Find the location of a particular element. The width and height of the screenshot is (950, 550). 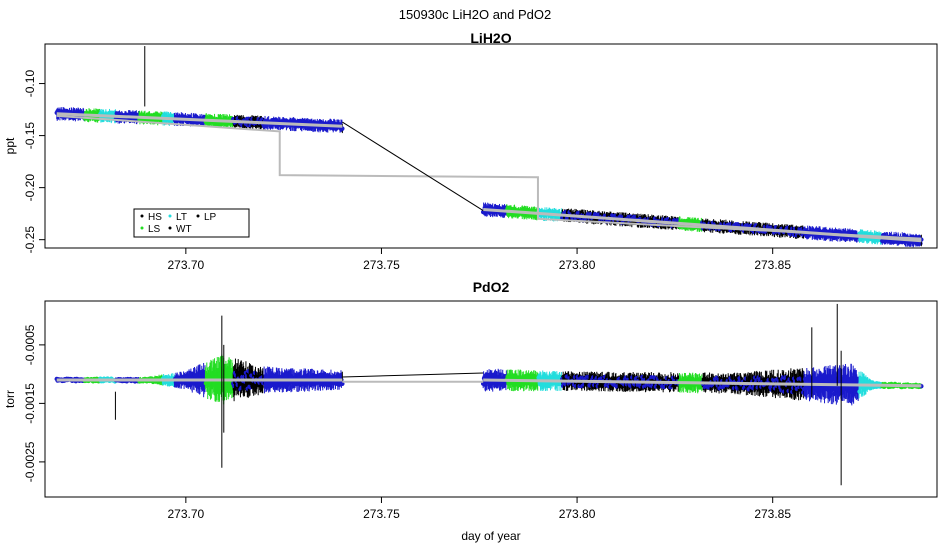

legend: HS LT LP LS WT is located at coordinates (191, 223).